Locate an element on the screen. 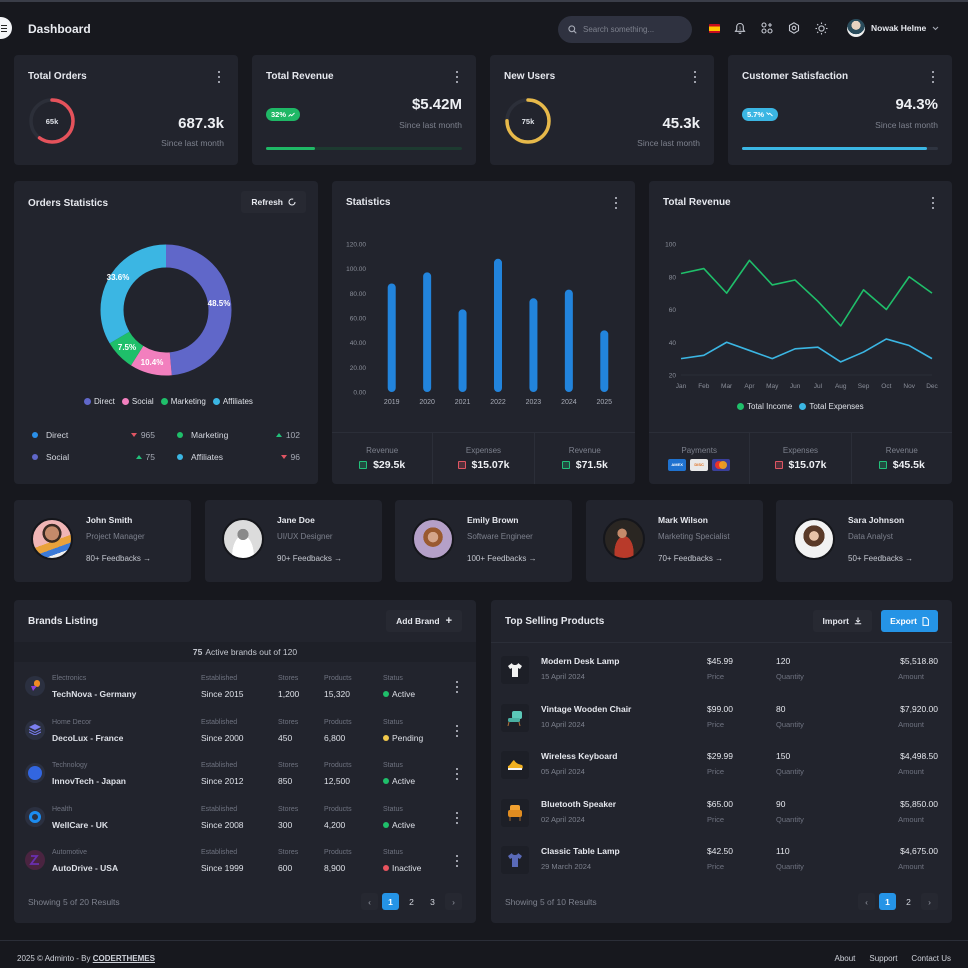 The width and height of the screenshot is (968, 968). feedbacks-link: 80+ Feedbacks → is located at coordinates (119, 558).